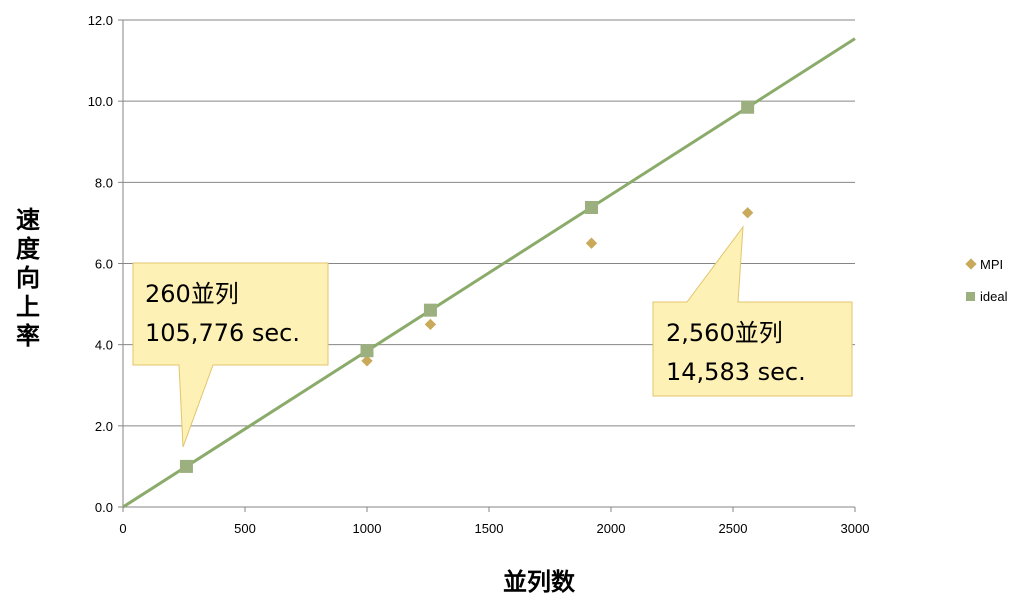 The width and height of the screenshot is (1019, 606). What do you see at coordinates (222, 333) in the screenshot?
I see `callout-260-line2: 105,776 sec.` at bounding box center [222, 333].